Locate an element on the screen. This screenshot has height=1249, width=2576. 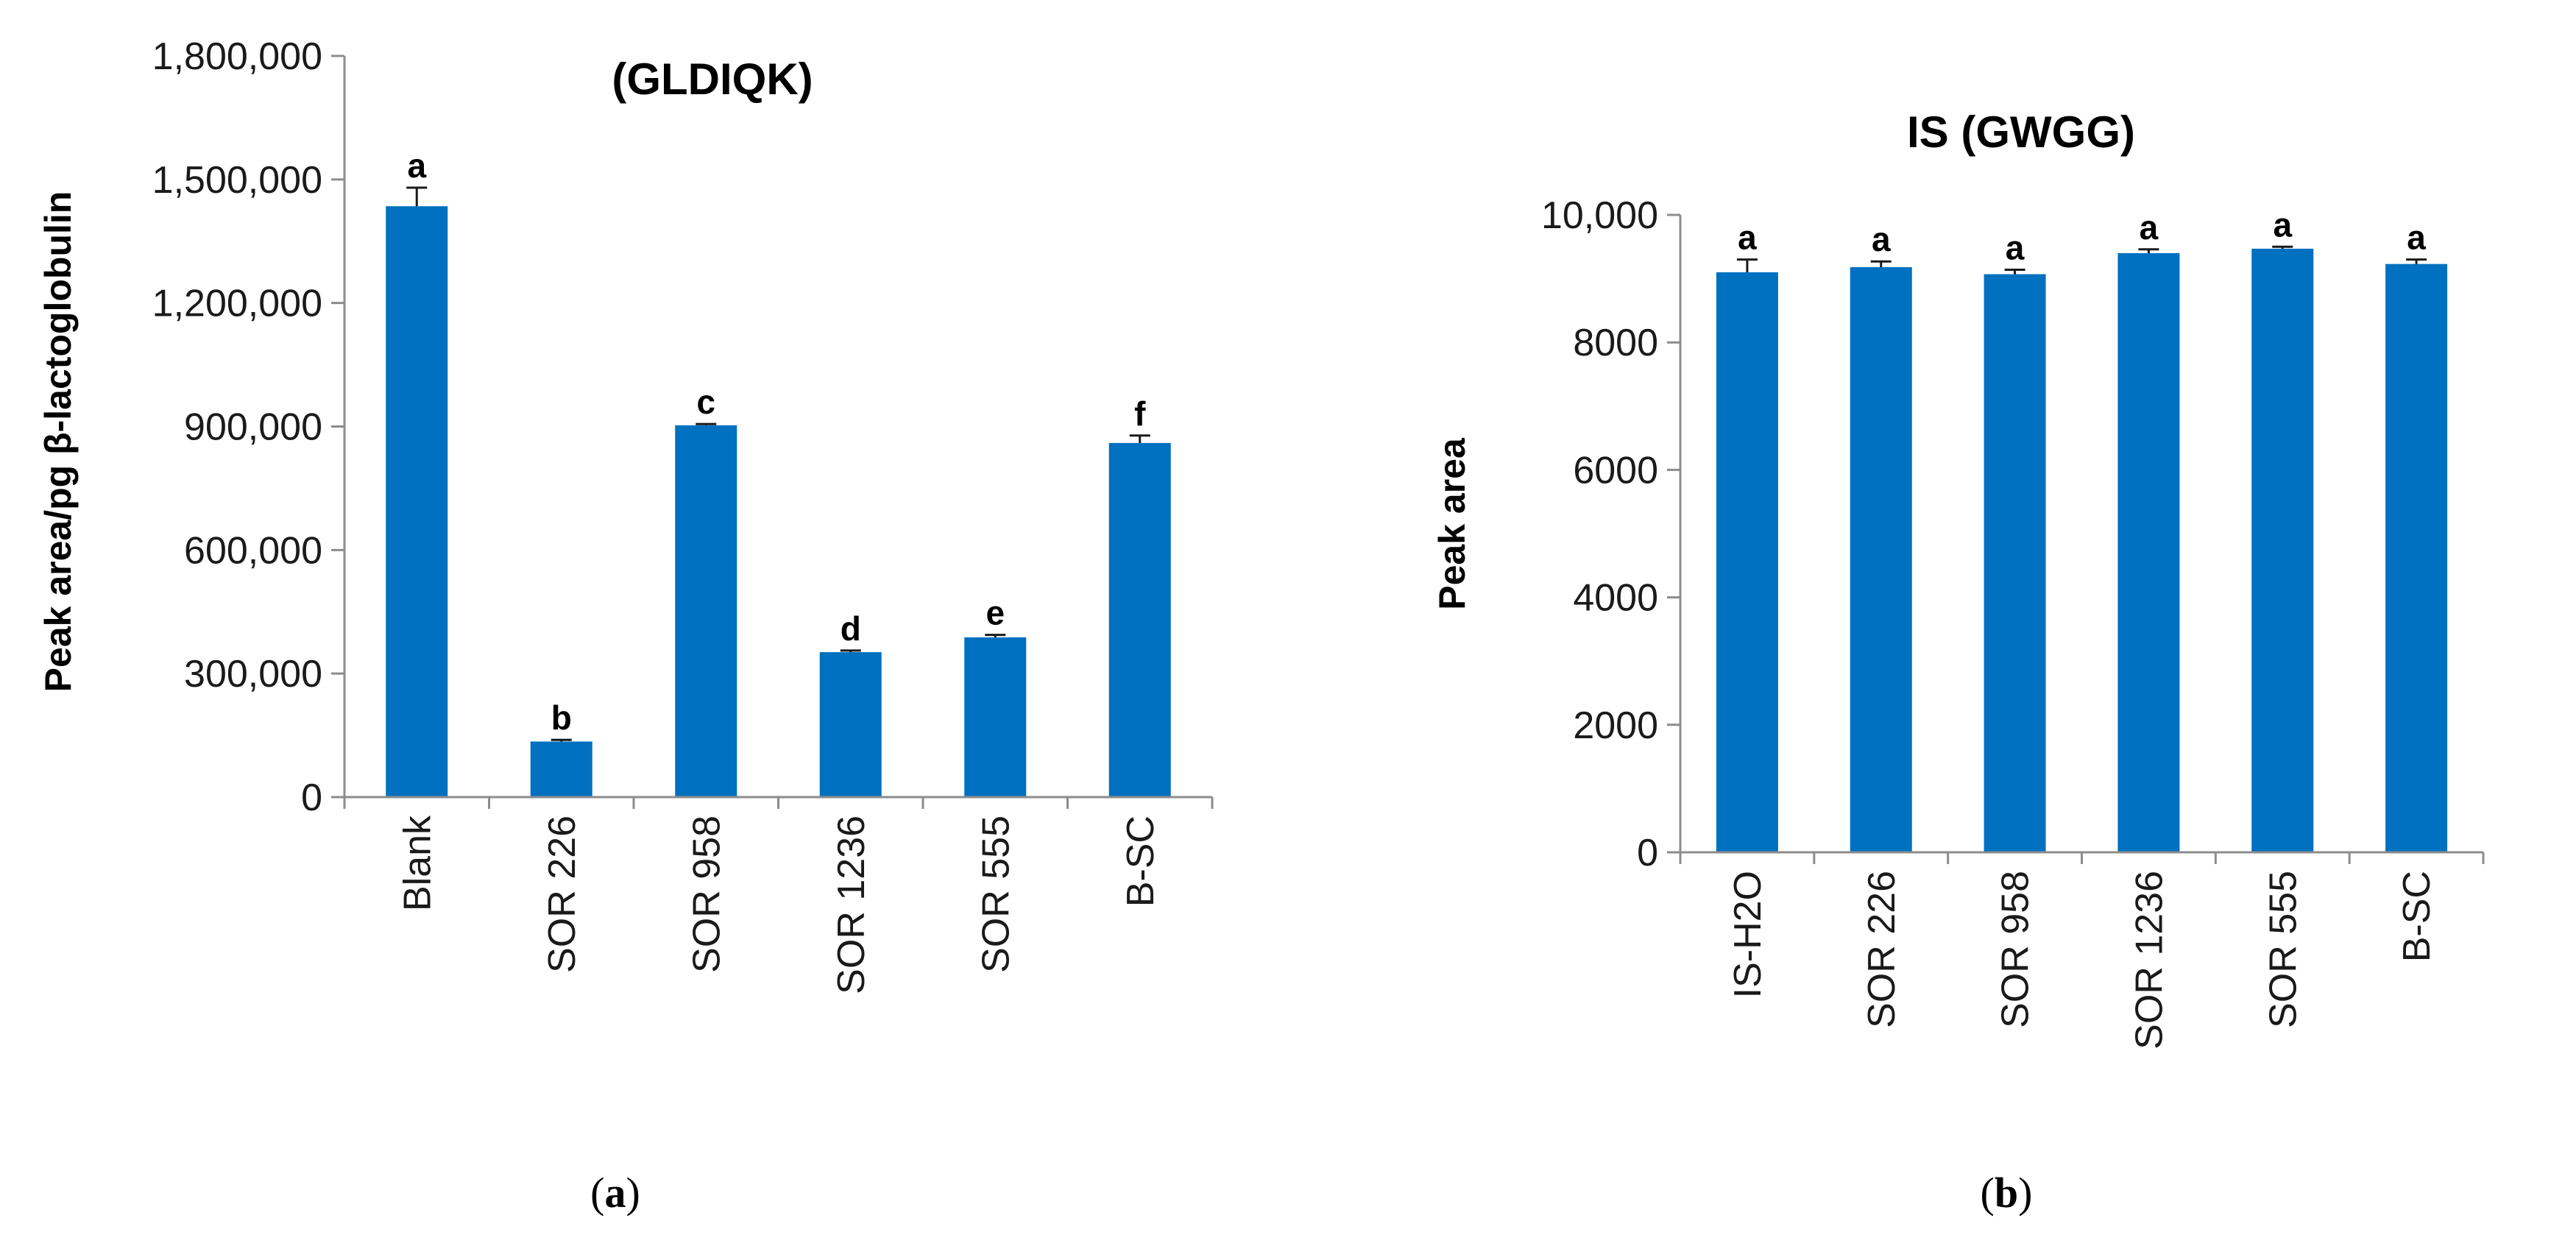
panel-a-x-tick-label: B-SC is located at coordinates (1140, 861).